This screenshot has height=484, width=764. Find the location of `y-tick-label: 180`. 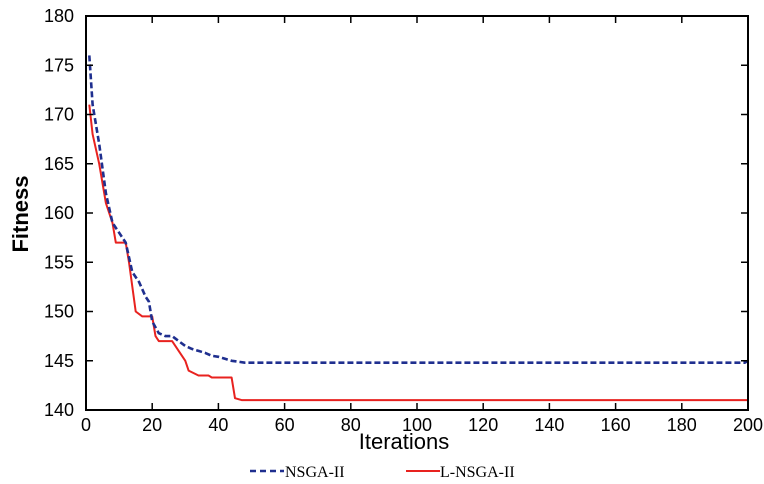

y-tick-label: 180 is located at coordinates (59, 16).